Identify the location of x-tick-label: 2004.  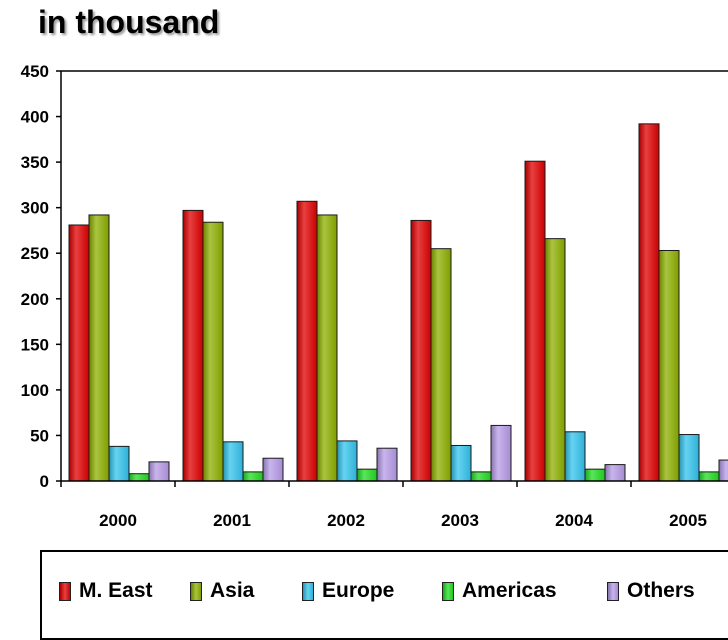
(574, 520).